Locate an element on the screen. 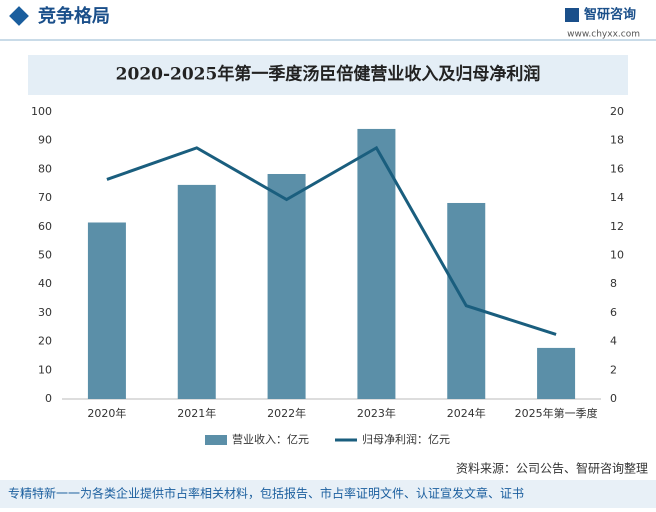 The image size is (656, 512). y-tick-label: 30 is located at coordinates (45, 312).